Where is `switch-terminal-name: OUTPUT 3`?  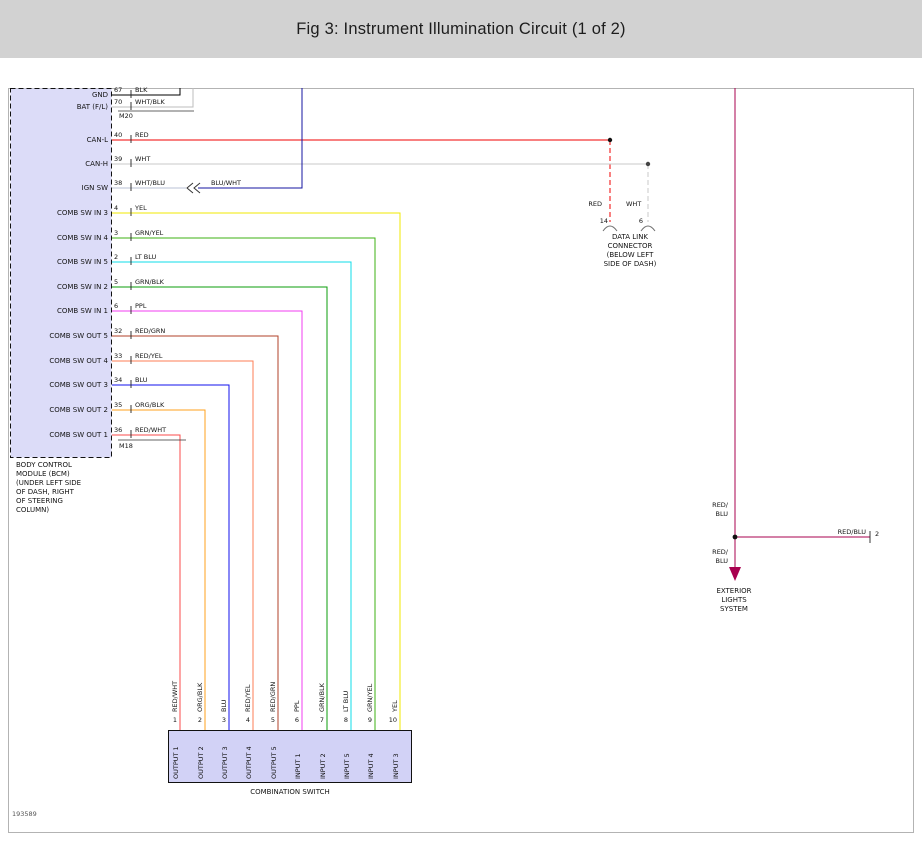
switch-terminal-name: OUTPUT 3 is located at coordinates (225, 762).